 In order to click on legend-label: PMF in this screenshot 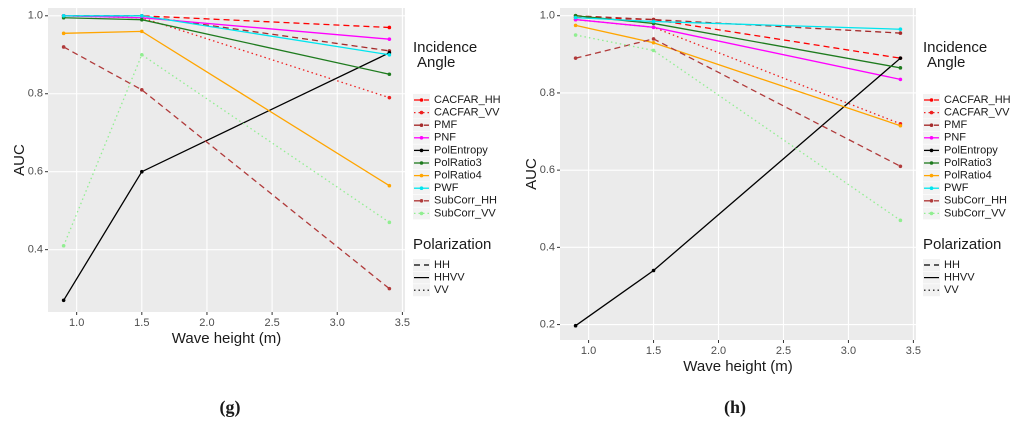, I will do `click(956, 125)`.